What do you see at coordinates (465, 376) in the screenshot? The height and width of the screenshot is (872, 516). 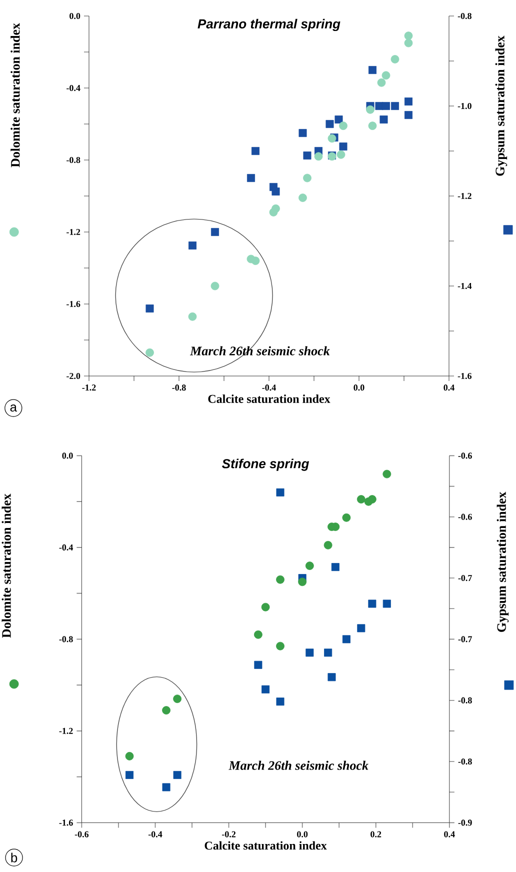 I see `y2-tick-label: -1.6` at bounding box center [465, 376].